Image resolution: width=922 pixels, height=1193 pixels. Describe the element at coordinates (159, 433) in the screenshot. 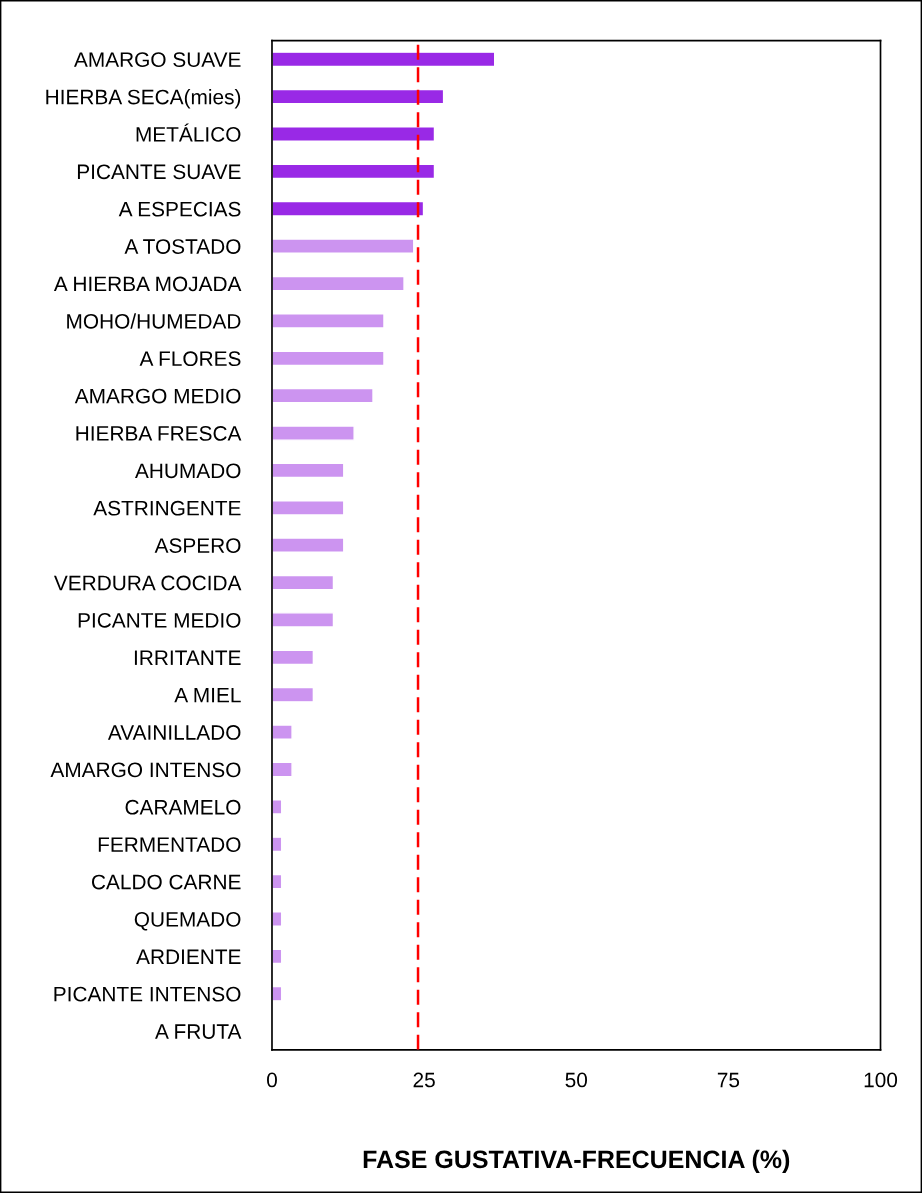

I see `y-tick-label: HIERBA FRESCA` at that location.